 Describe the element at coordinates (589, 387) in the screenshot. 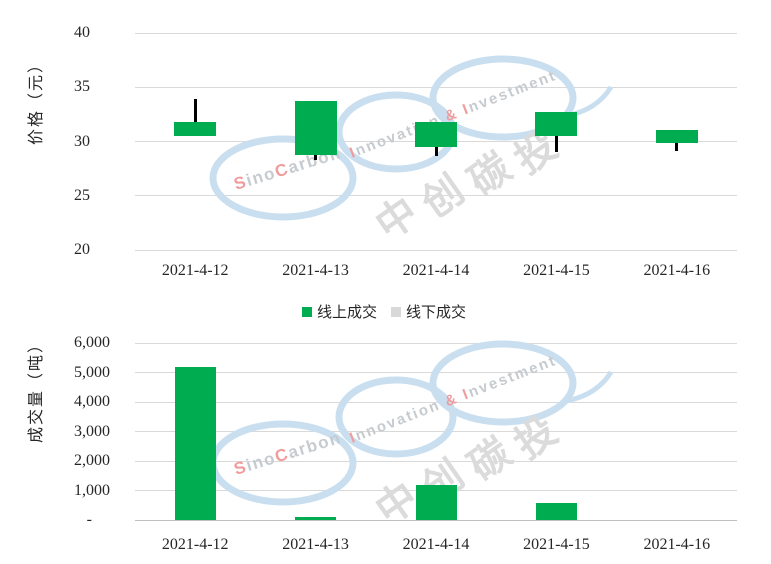

I see `swoosh-icon` at that location.